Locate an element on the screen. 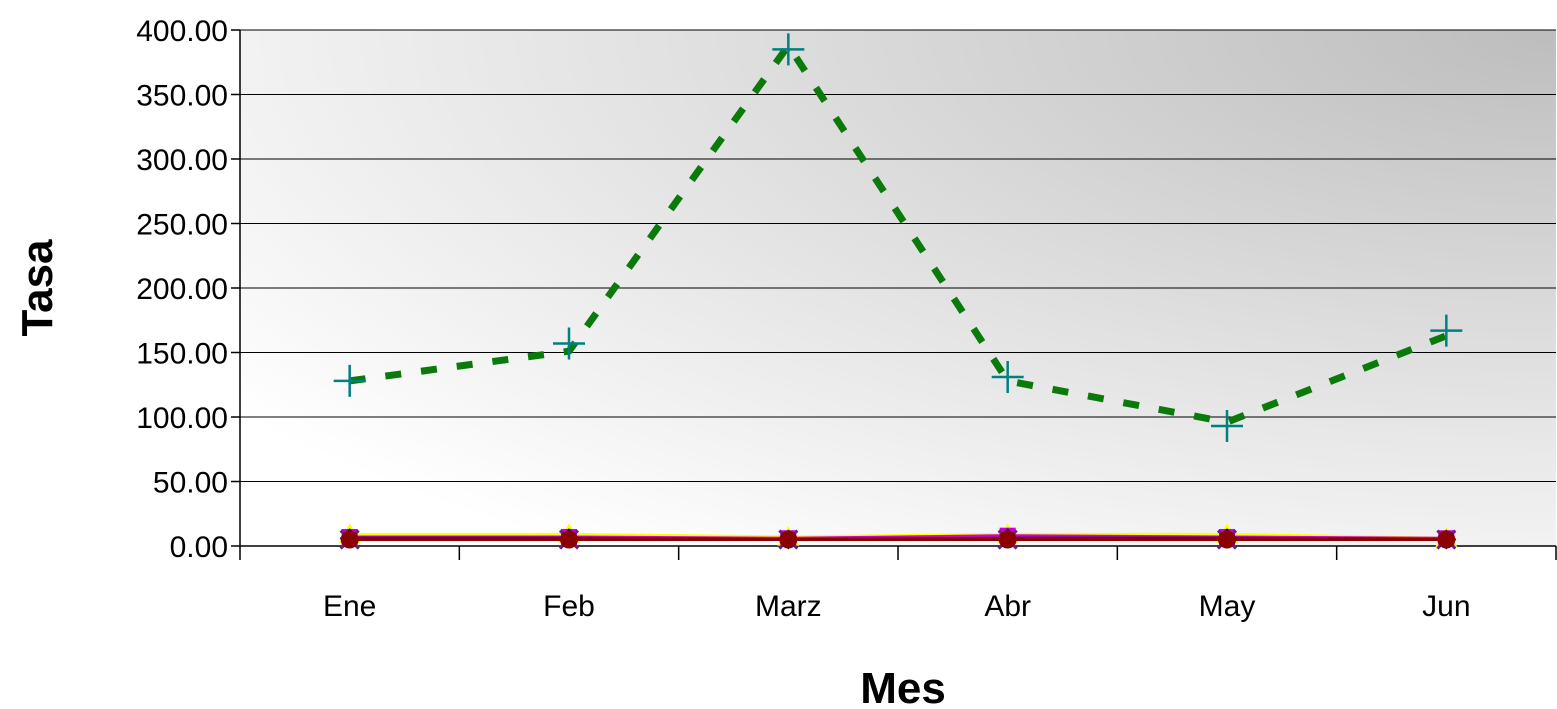  y-tick-label: 0.00 is located at coordinates (199, 547).